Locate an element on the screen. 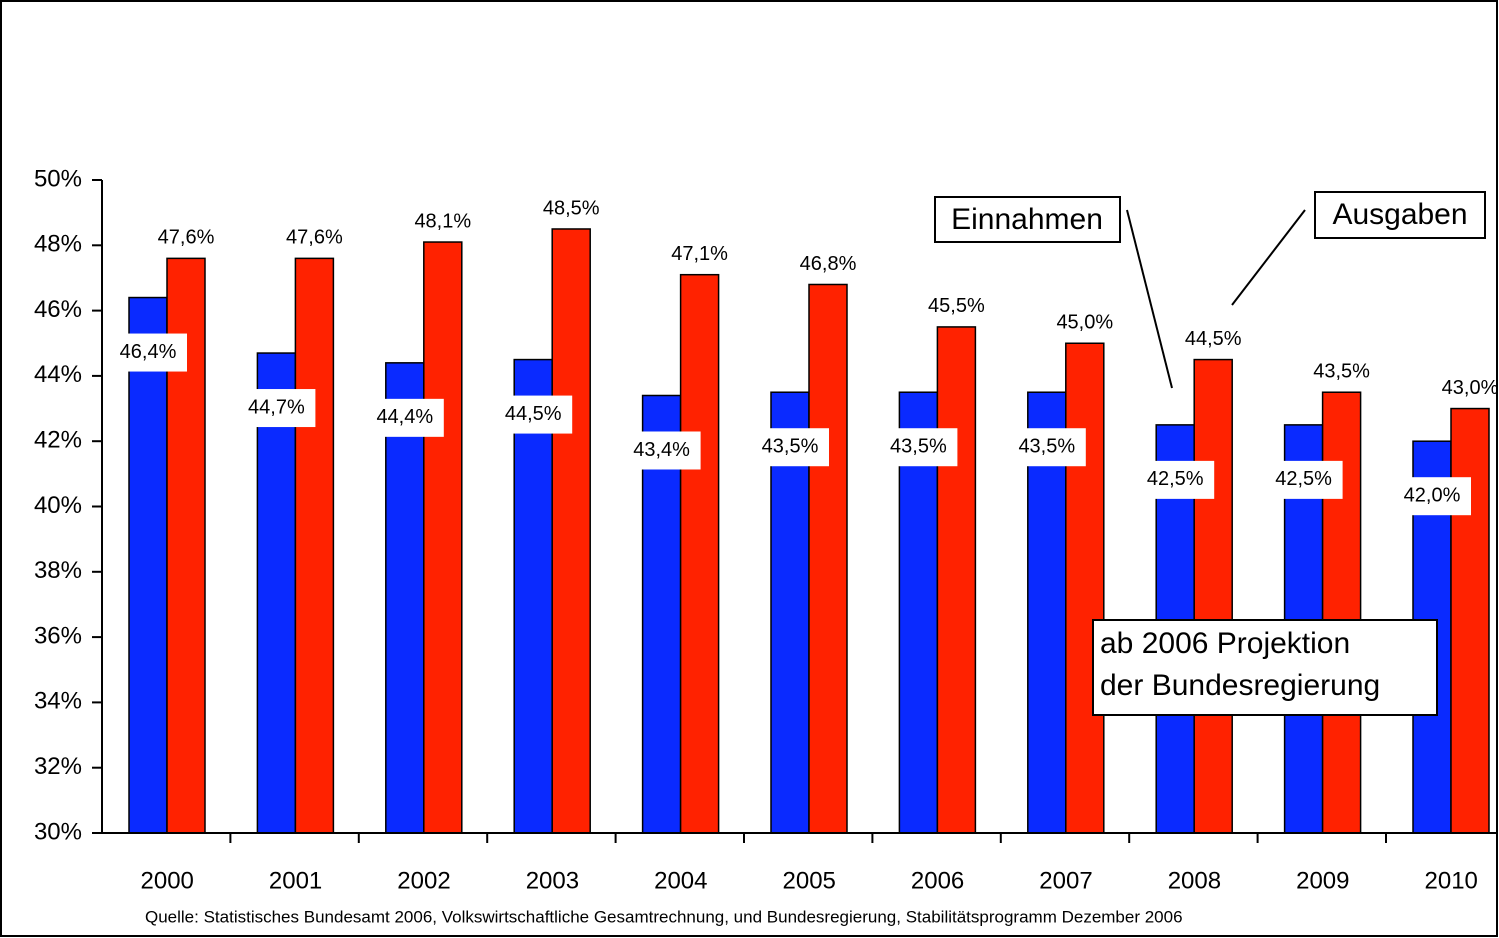  value-label: 48,1% is located at coordinates (442, 221).